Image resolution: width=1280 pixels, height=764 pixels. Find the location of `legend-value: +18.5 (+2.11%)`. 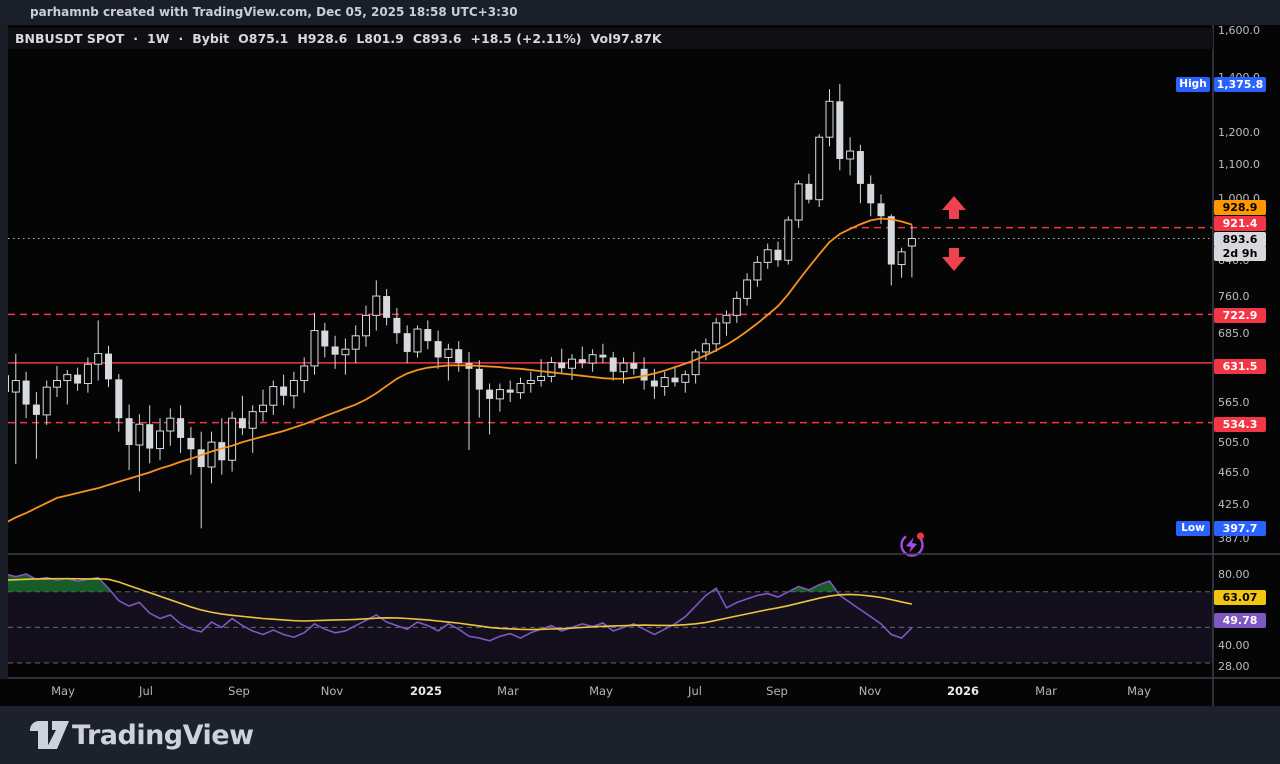

legend-value: +18.5 (+2.11%) is located at coordinates (526, 38).